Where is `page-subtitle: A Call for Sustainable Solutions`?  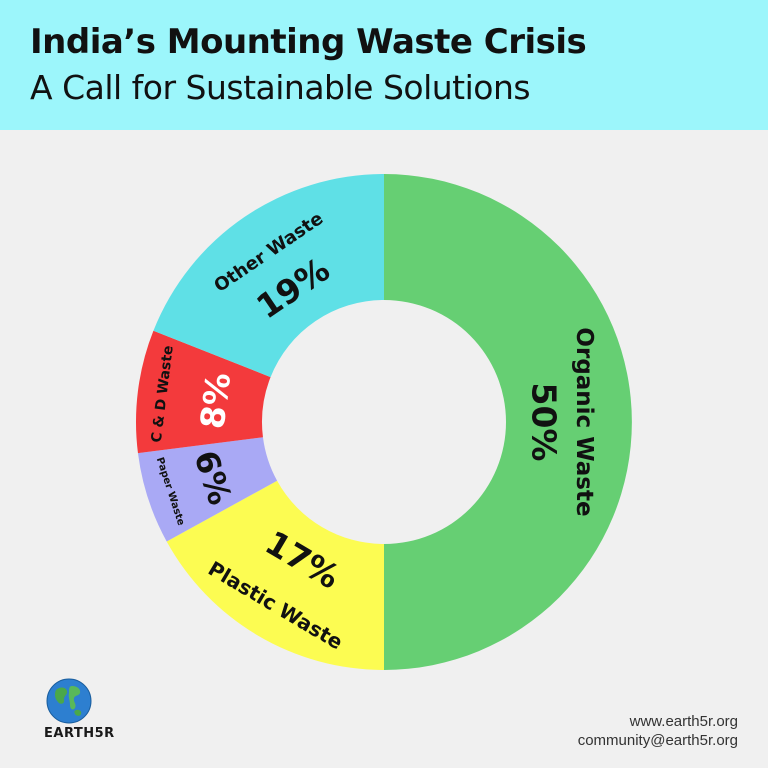
page-subtitle: A Call for Sustainable Solutions is located at coordinates (280, 87).